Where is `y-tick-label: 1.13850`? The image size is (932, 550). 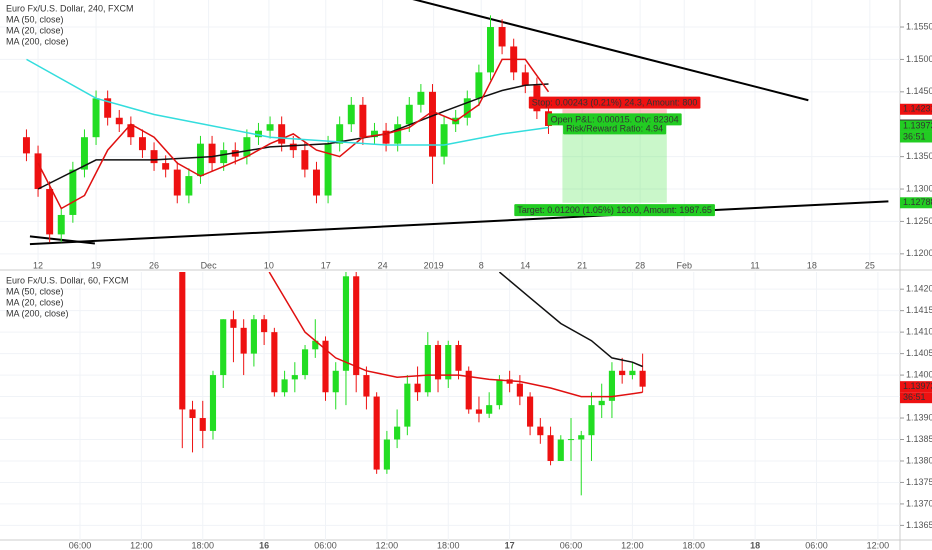
y-tick-label: 1.13850 is located at coordinates (919, 439).